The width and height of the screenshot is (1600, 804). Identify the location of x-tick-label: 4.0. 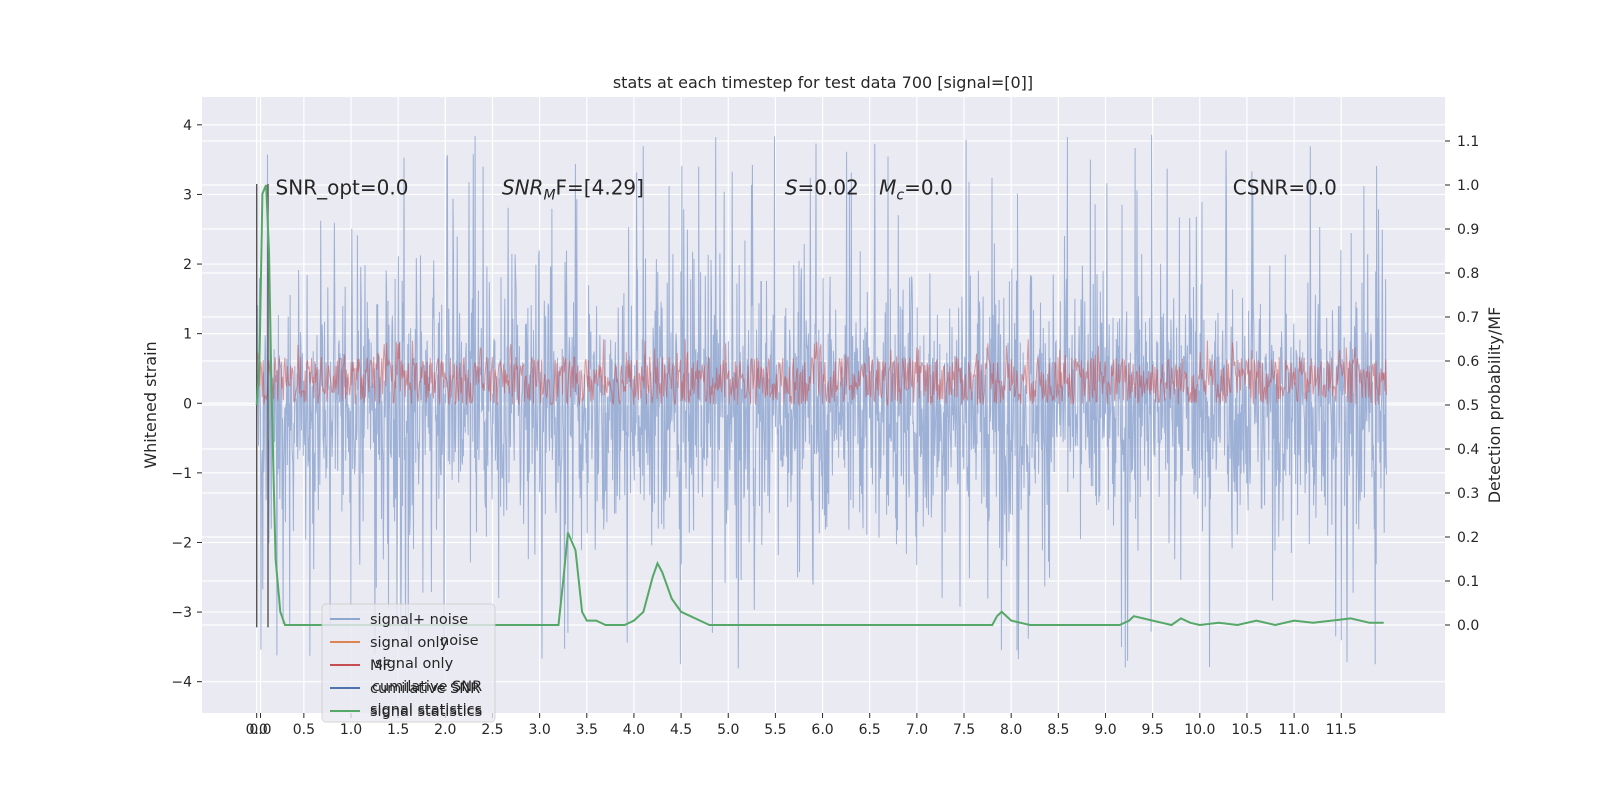
(634, 730).